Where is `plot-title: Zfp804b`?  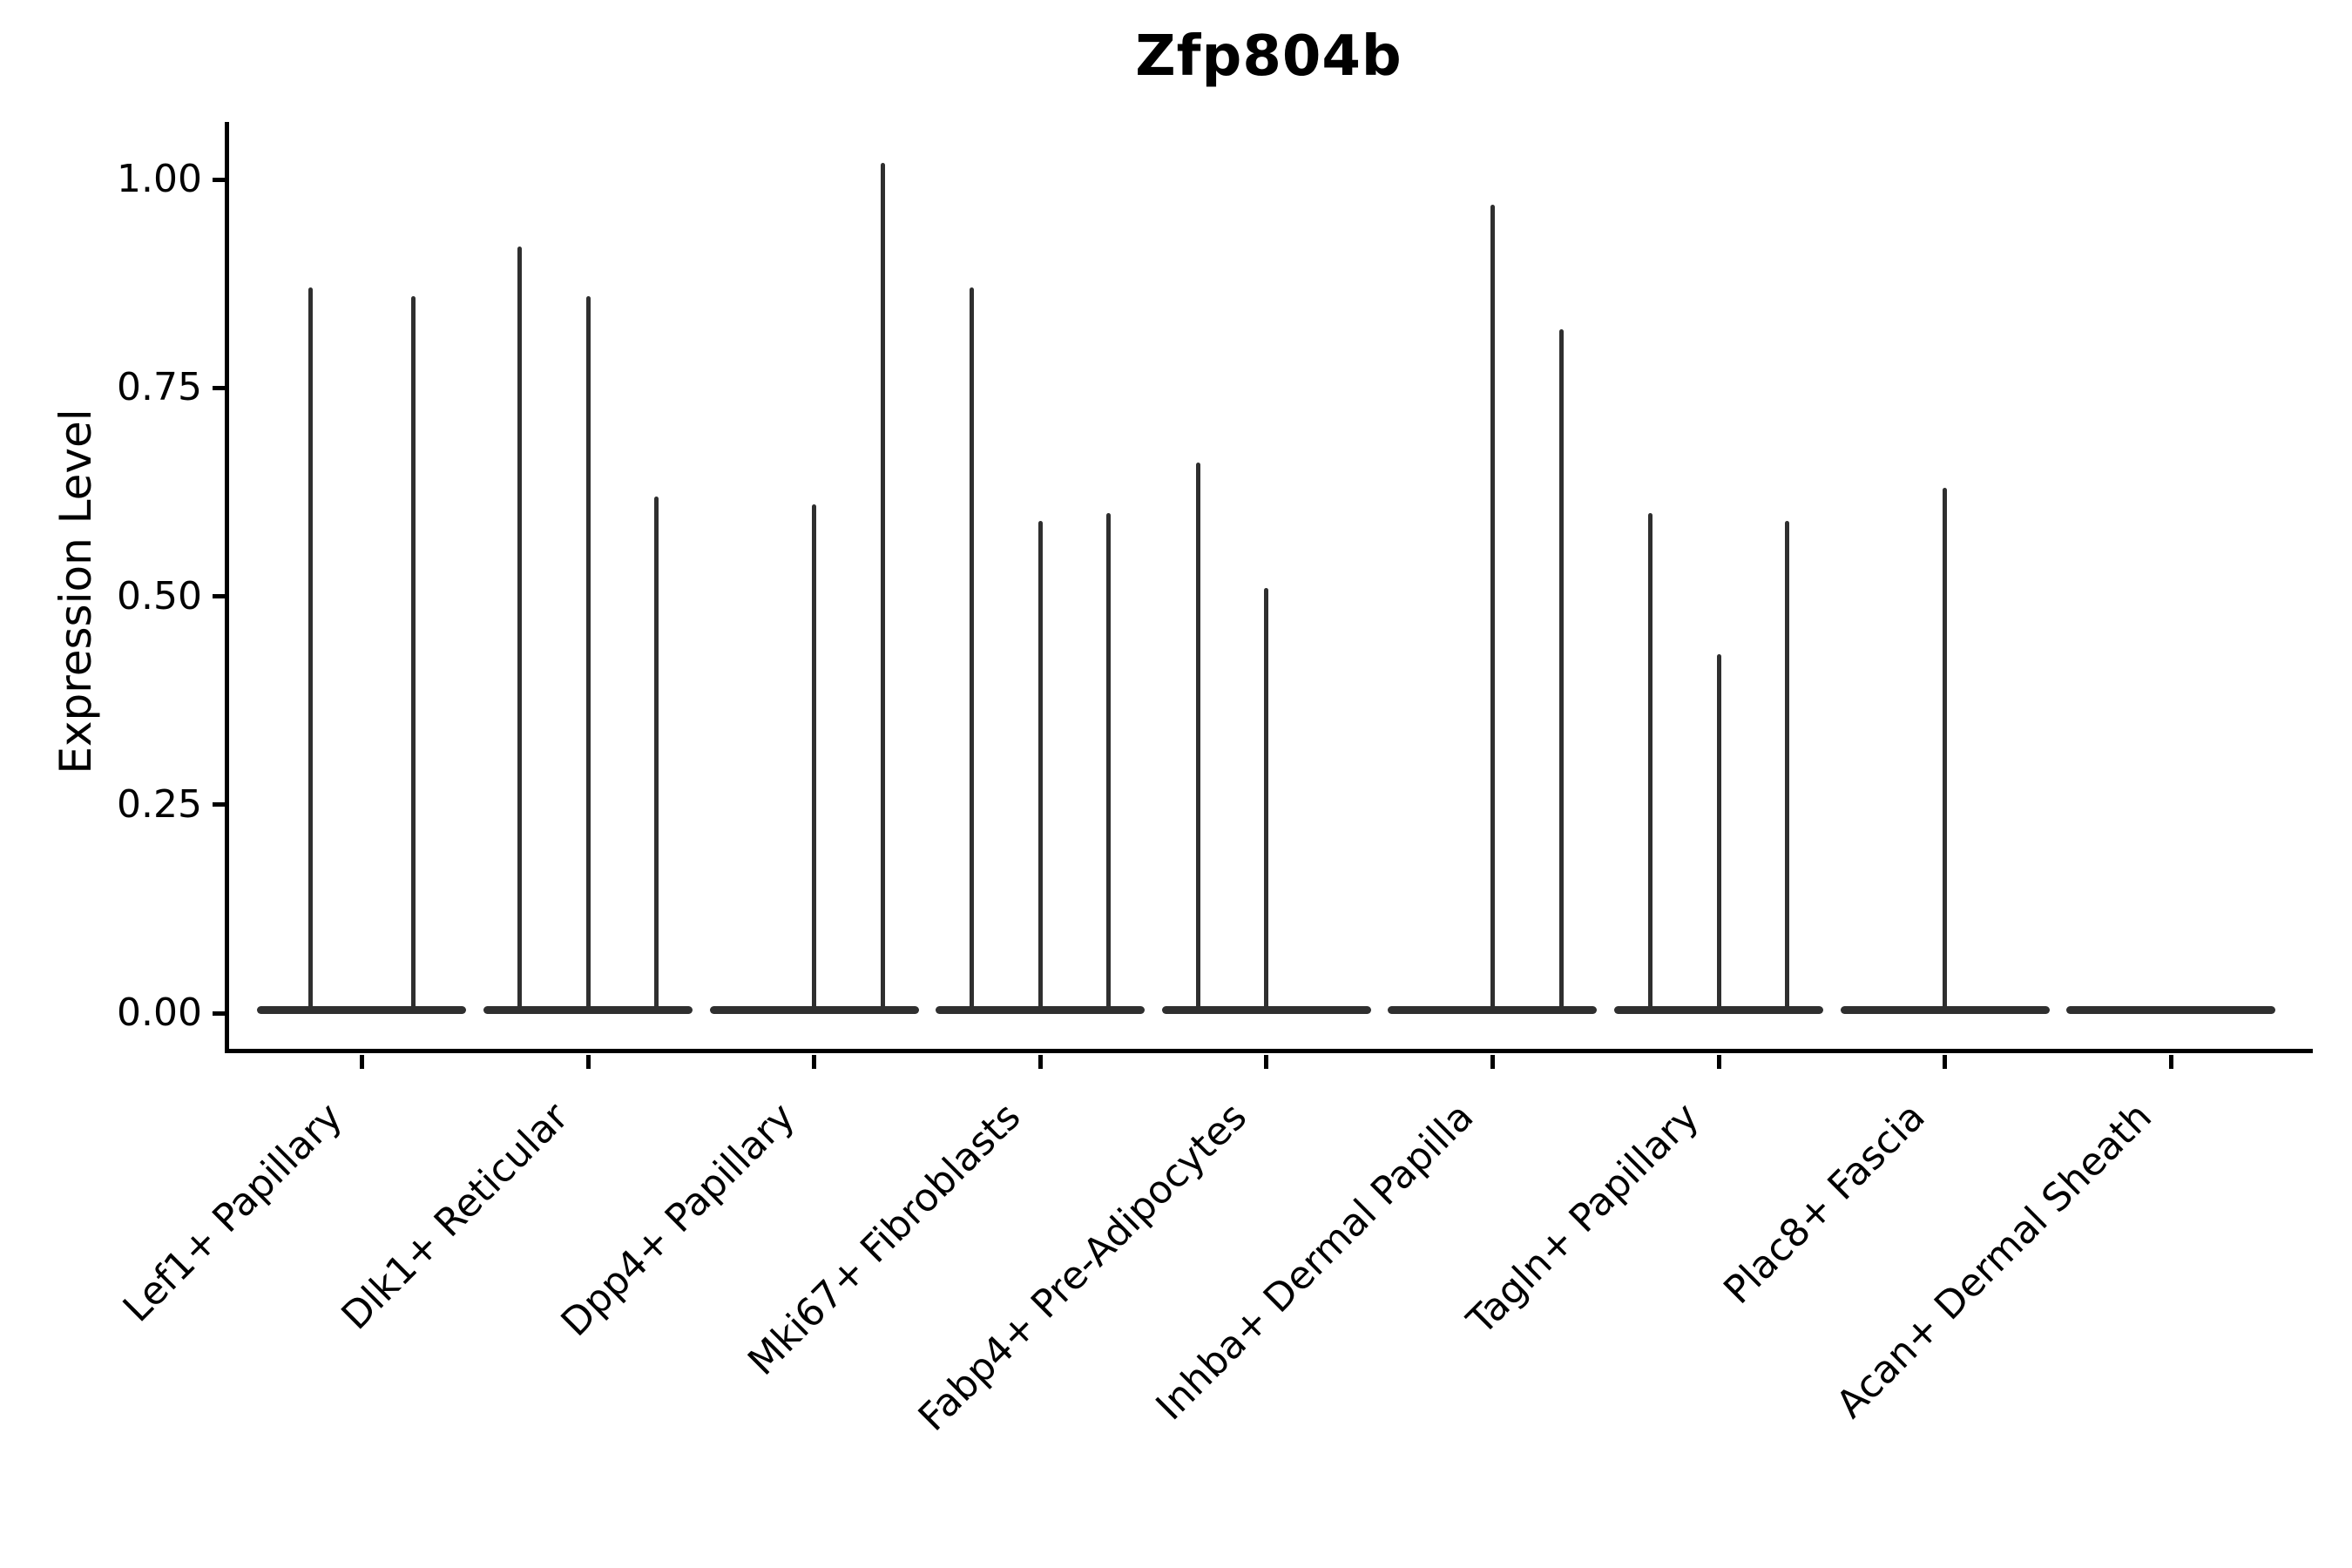
plot-title: Zfp804b is located at coordinates (1268, 56).